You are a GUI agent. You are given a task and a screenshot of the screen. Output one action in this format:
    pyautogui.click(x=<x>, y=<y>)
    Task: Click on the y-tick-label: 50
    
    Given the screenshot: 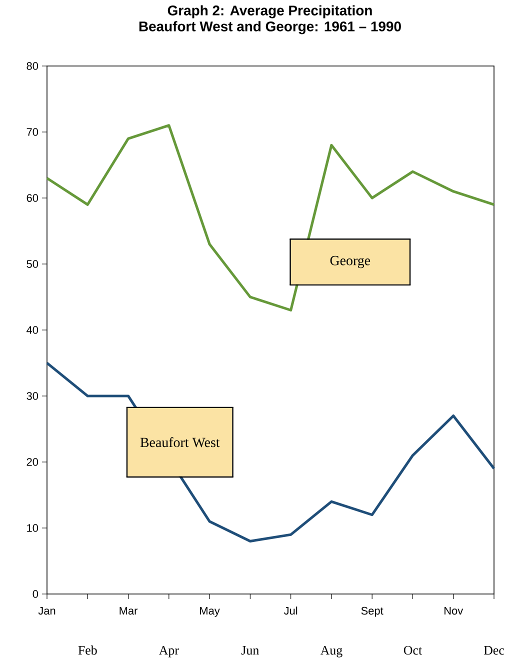 What is the action you would take?
    pyautogui.click(x=32, y=264)
    